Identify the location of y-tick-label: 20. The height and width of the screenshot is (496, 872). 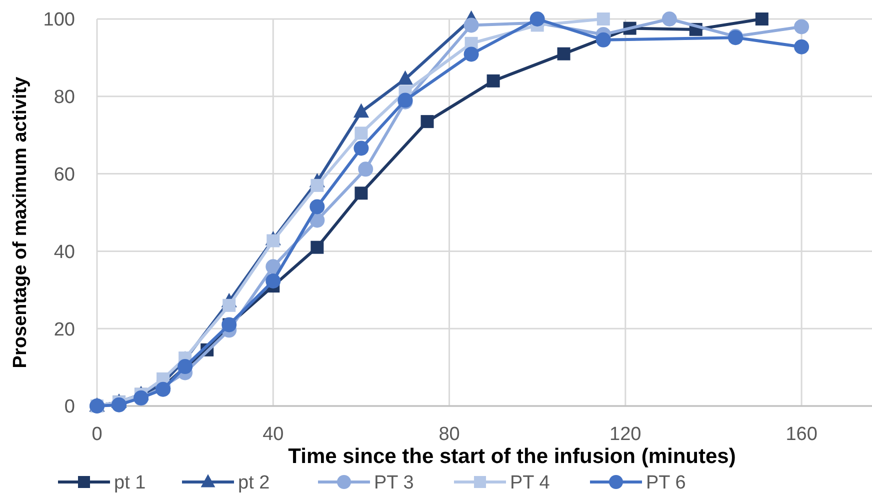
(64, 329).